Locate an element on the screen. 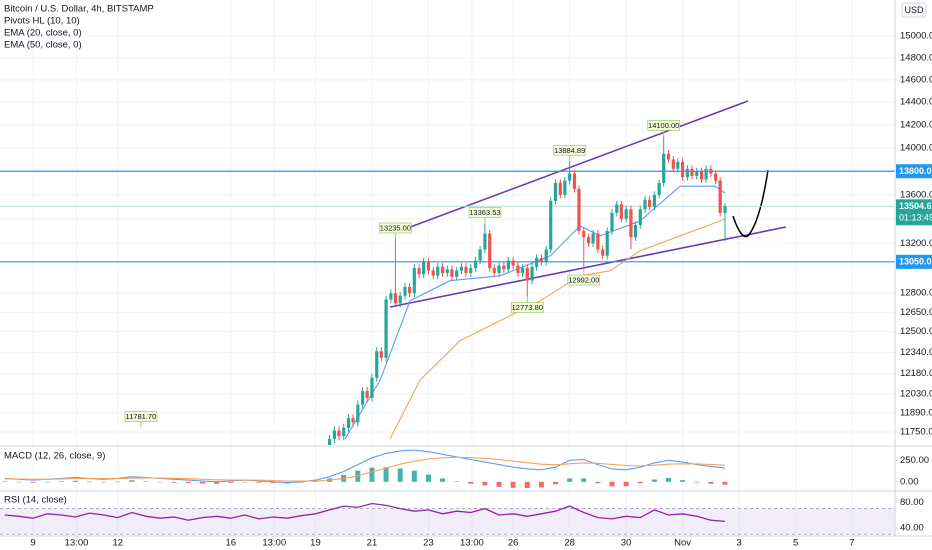  y-tick-label: 14800.00 is located at coordinates (916, 57).